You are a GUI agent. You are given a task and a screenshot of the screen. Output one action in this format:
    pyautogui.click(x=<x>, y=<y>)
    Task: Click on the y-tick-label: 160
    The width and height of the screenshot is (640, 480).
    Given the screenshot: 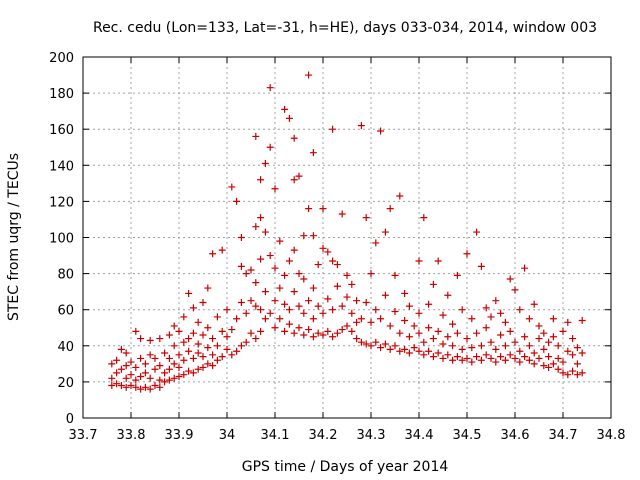 What is the action you would take?
    pyautogui.click(x=61, y=130)
    